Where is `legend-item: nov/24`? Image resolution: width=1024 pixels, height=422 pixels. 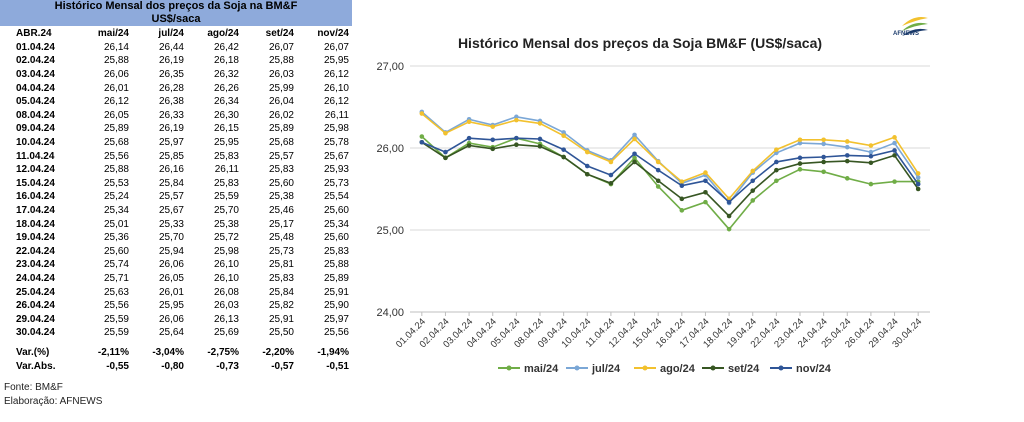
legend-item: nov/24 is located at coordinates (801, 369).